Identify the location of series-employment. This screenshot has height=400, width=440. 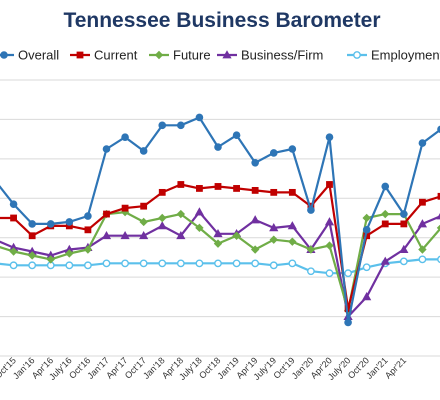
(220, 266).